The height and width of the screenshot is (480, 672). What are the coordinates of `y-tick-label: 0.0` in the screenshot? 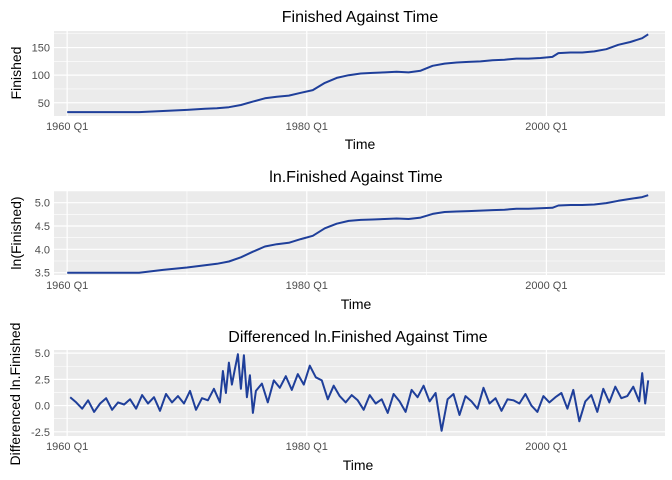 It's located at (42, 407).